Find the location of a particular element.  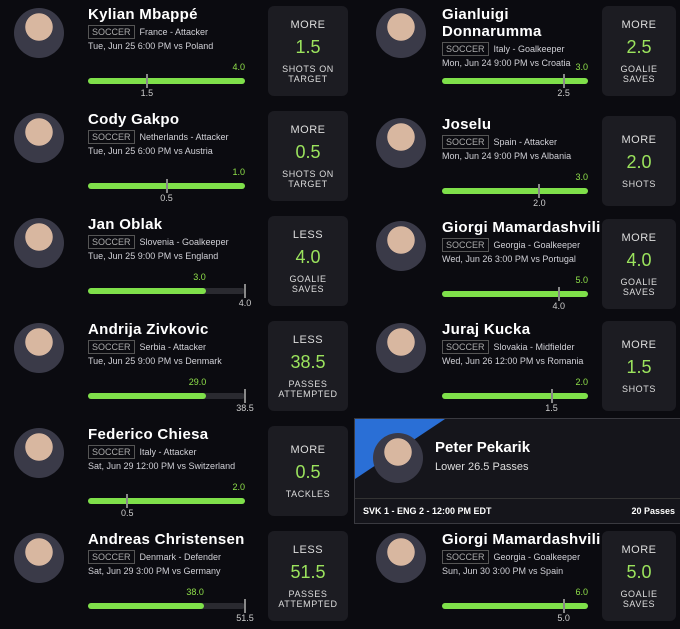

team-position: Georgia - Goalkeeper is located at coordinates (537, 557).